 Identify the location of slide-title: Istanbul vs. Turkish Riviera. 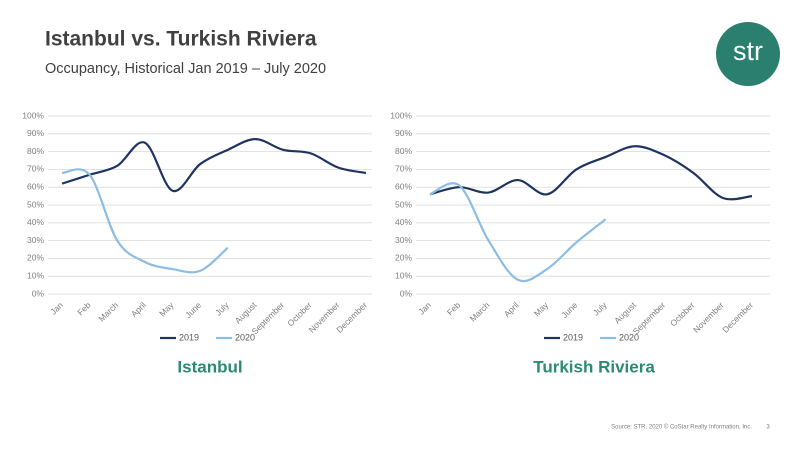
(181, 39).